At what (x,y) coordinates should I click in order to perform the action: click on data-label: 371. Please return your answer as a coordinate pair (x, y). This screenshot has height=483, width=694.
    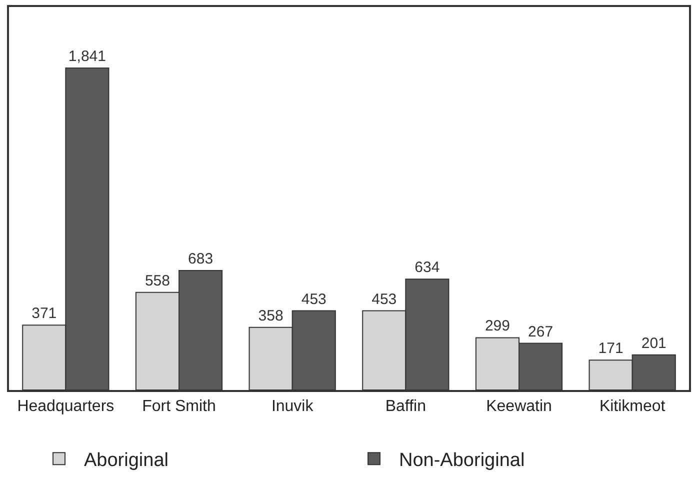
    Looking at the image, I should click on (44, 313).